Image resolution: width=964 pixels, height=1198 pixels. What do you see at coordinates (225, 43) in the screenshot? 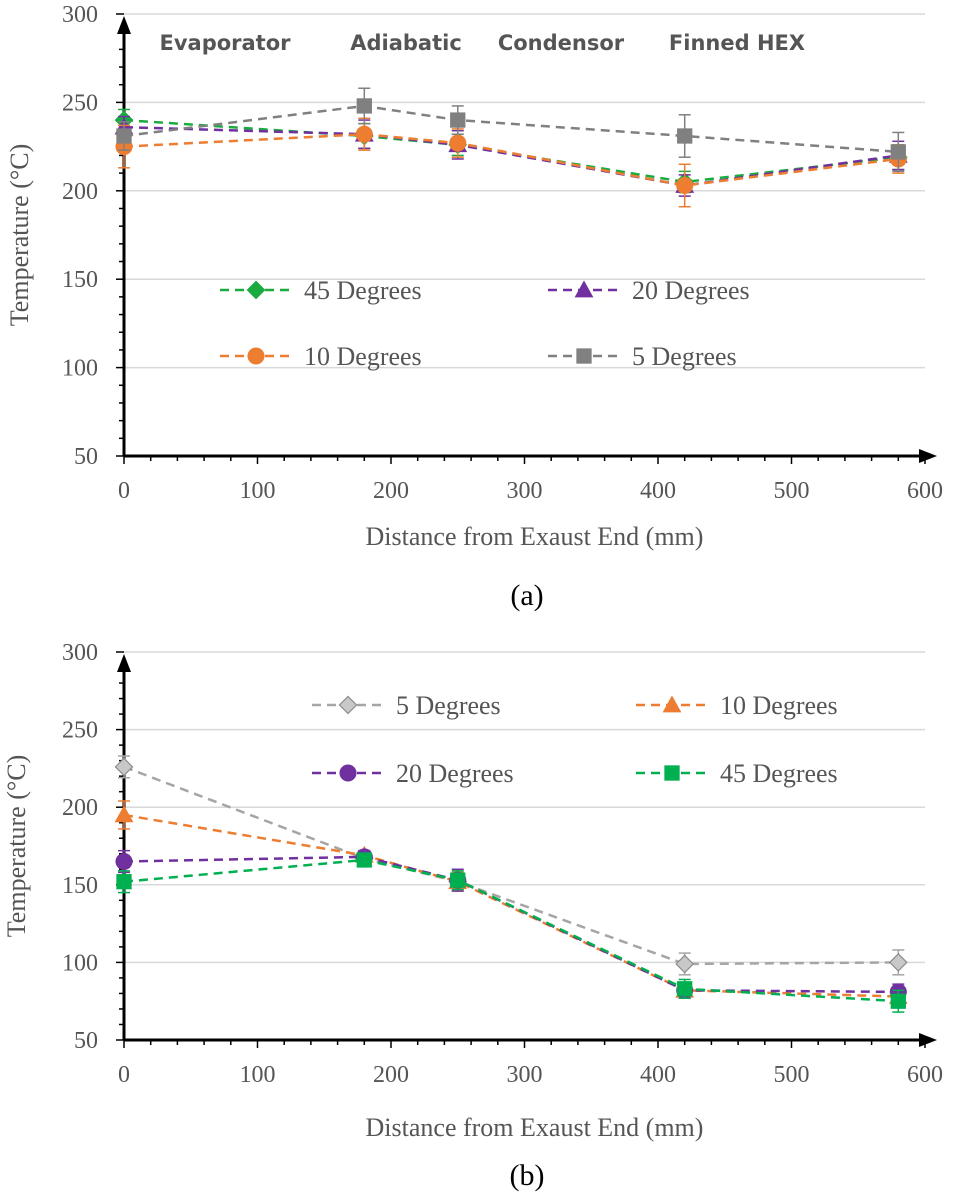
I see `region-annotation: Evaporator` at bounding box center [225, 43].